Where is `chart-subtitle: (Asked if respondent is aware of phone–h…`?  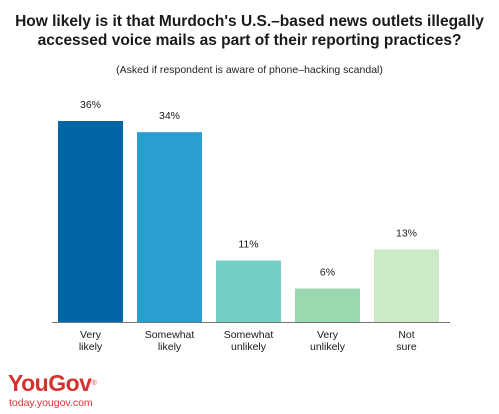
chart-subtitle: (Asked if respondent is aware of phone–h… is located at coordinates (249, 70).